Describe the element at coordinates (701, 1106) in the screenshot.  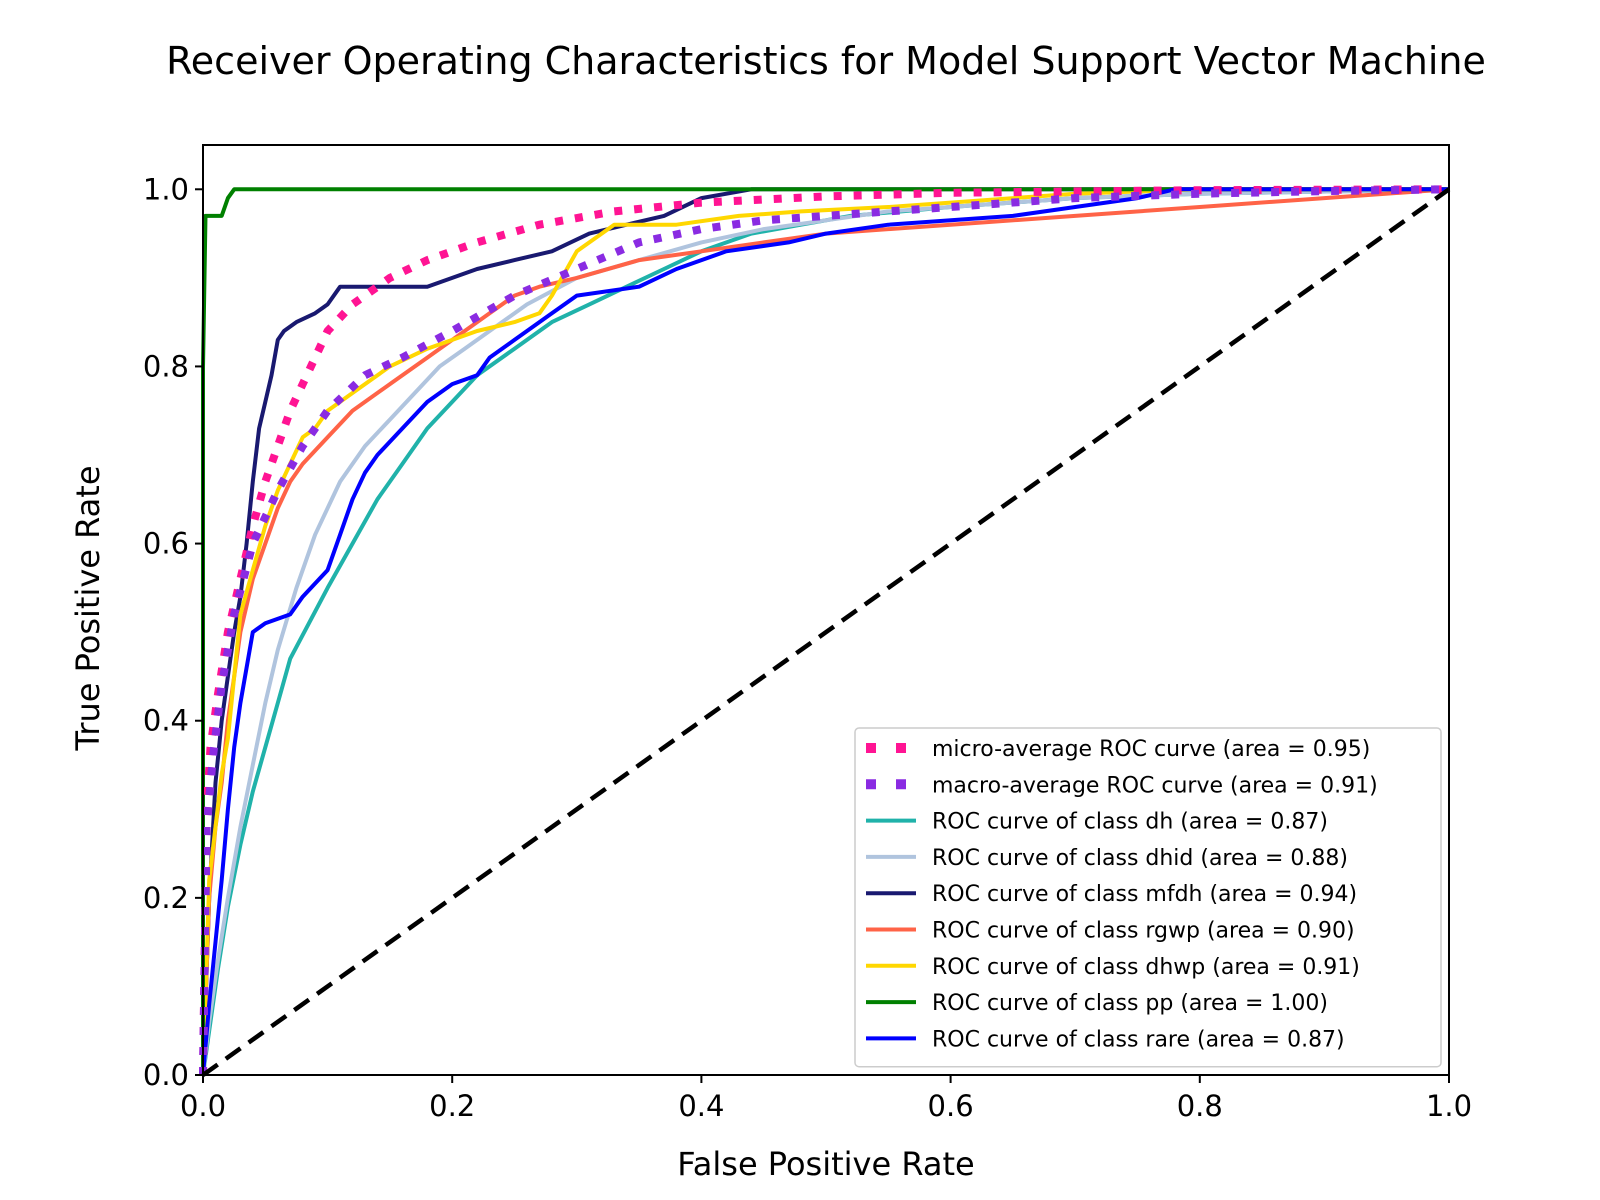
I see `x-tick-label: 0.4` at that location.